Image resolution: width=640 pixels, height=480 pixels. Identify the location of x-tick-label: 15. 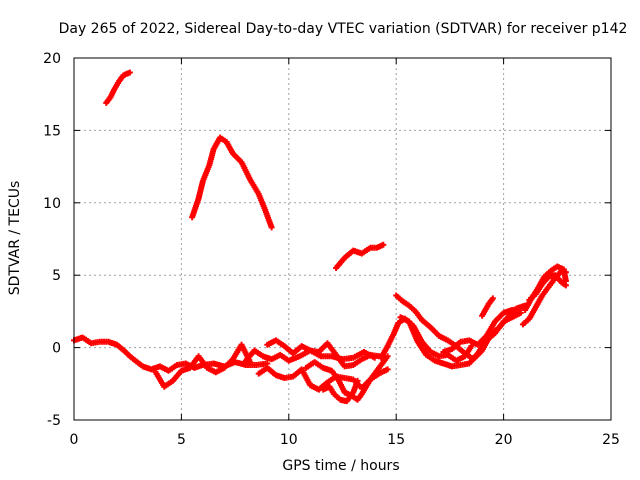
(396, 440).